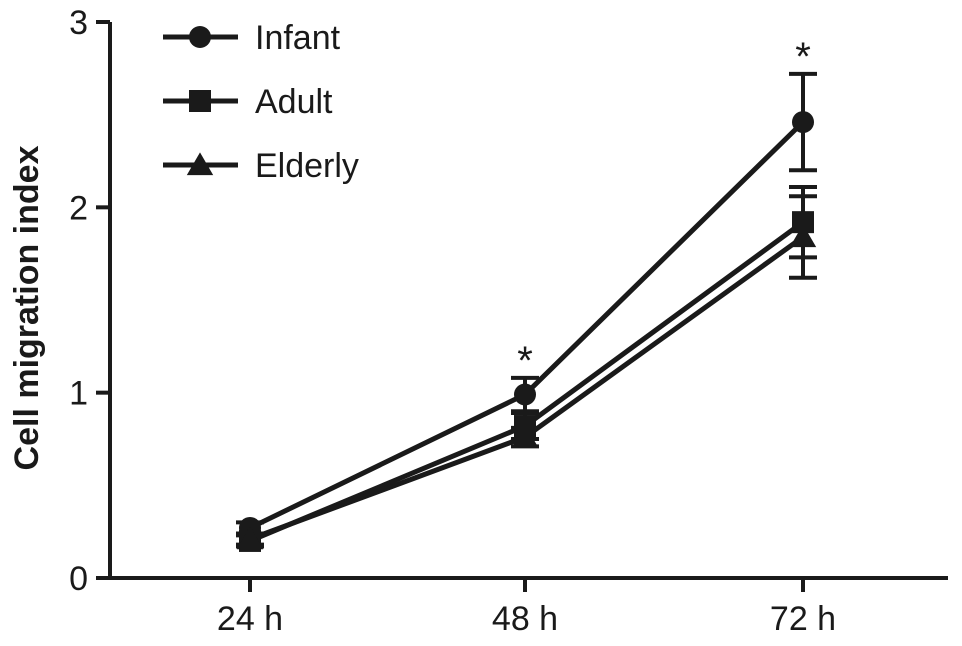 The width and height of the screenshot is (962, 646). I want to click on legend-marker-adult, so click(200, 101).